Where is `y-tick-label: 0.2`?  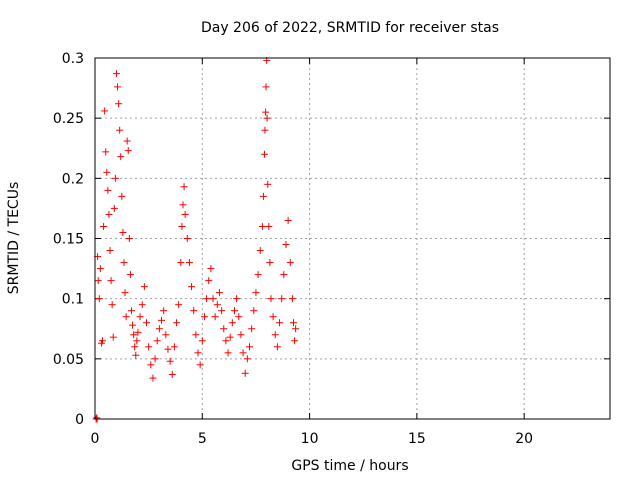 y-tick-label: 0.2 is located at coordinates (73, 179).